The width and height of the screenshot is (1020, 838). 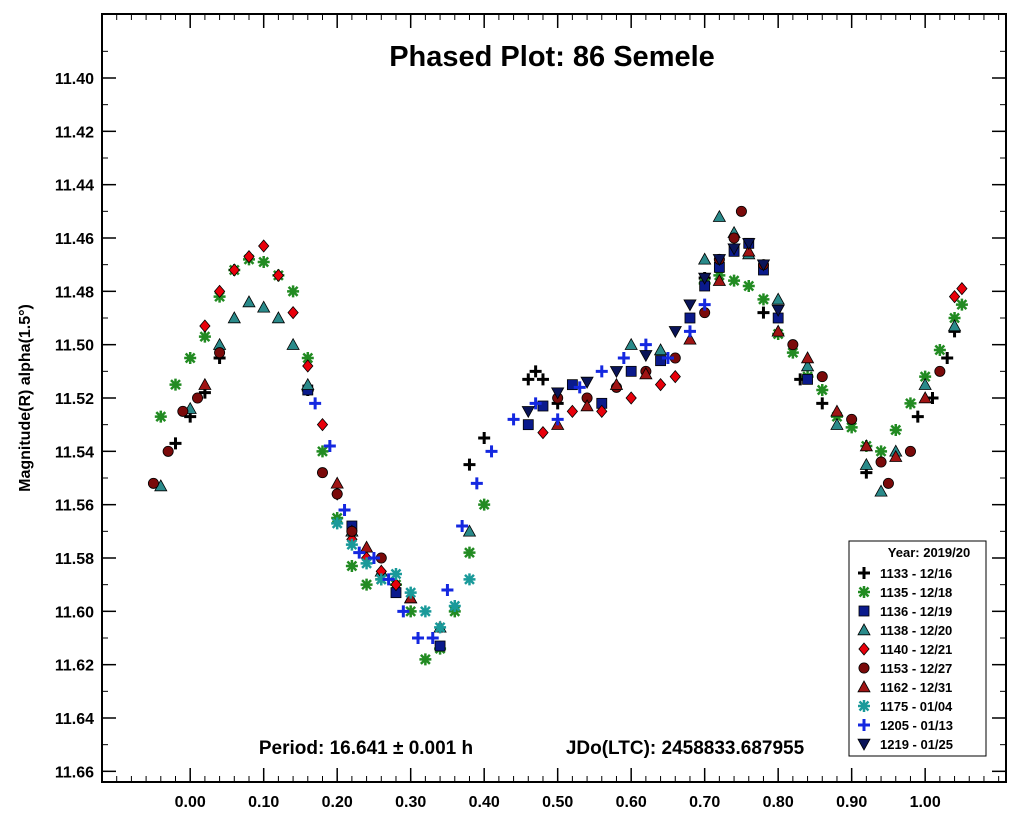 What do you see at coordinates (916, 630) in the screenshot?
I see `legend-label: 1138 - 12/20` at bounding box center [916, 630].